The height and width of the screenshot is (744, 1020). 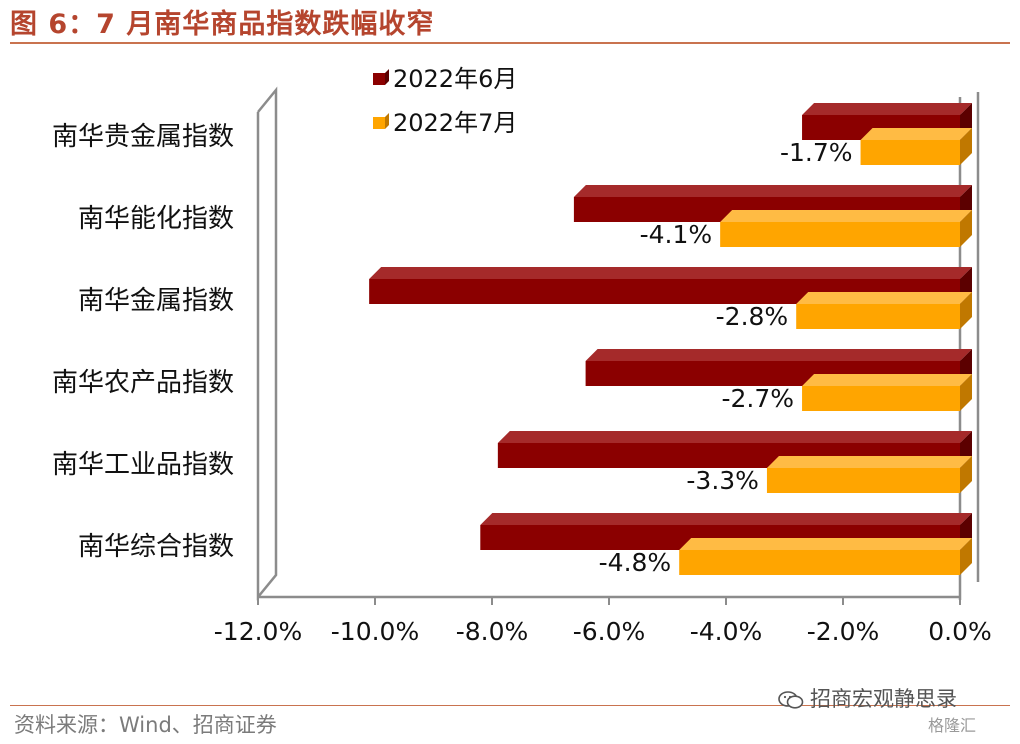 I want to click on x-tick-group: -12.0% -10.0% -8.0% -6.0% -4.0% -2.0% 0.0%, so click(x=603, y=621).